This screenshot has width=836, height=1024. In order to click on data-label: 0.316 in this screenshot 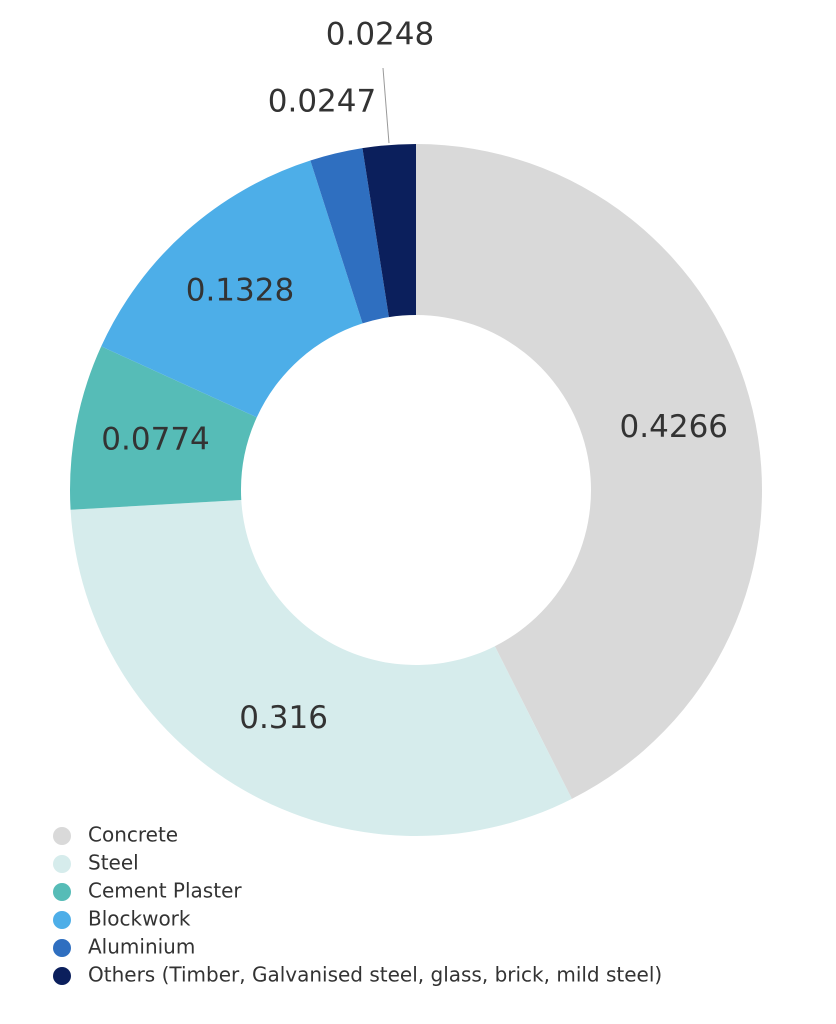, I will do `click(283, 718)`.